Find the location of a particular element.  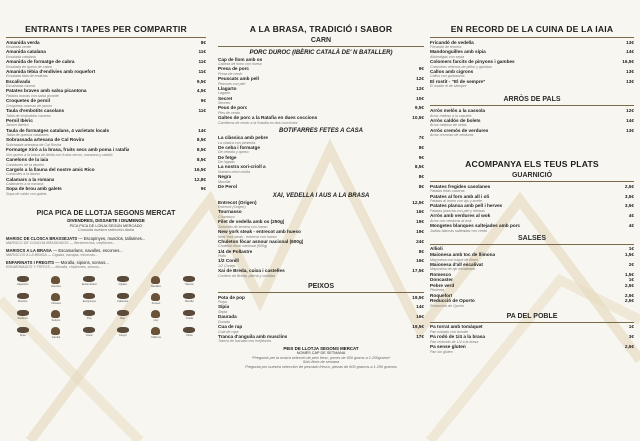

seafood-label: Cloïsses is located at coordinates (56, 303).